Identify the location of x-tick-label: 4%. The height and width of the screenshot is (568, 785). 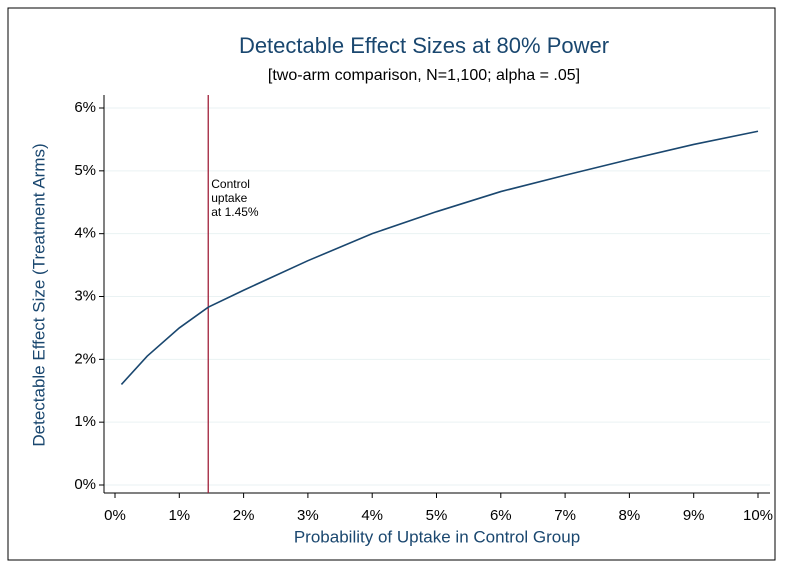
(372, 515).